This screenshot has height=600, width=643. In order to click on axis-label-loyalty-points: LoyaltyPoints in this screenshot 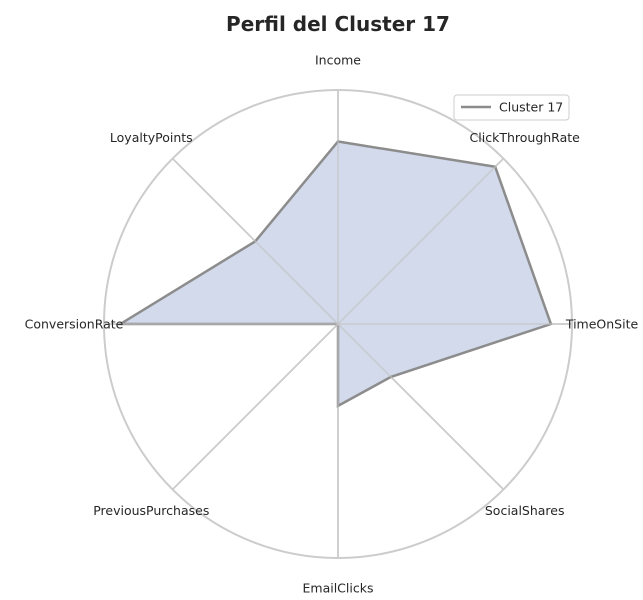, I will do `click(151, 137)`.